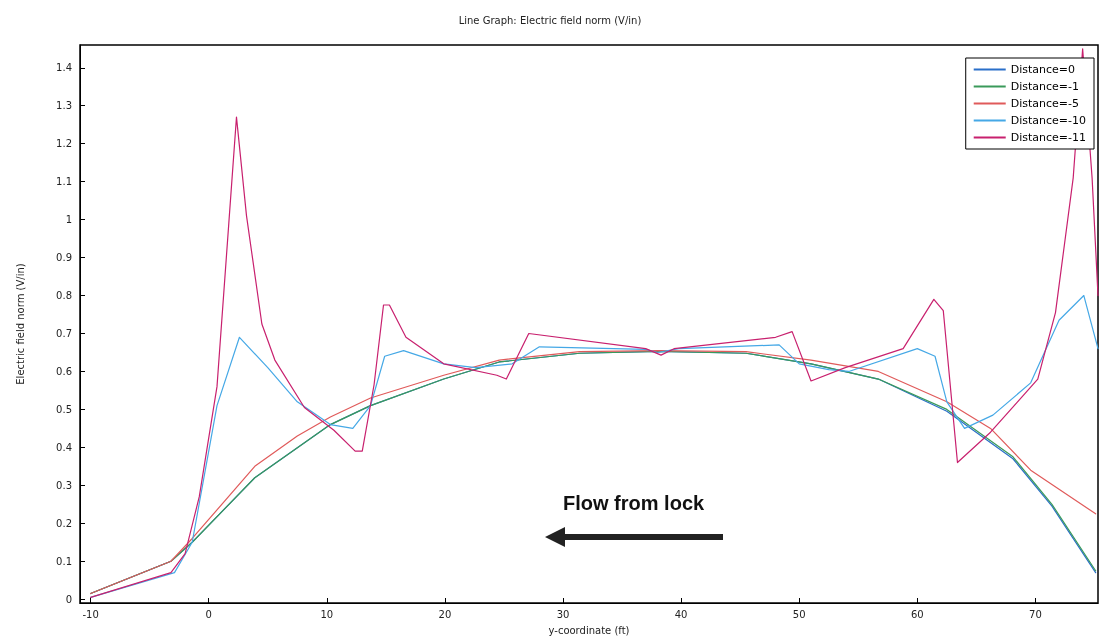 This screenshot has width=1100, height=642. Describe the element at coordinates (64, 447) in the screenshot. I see `y-tick-label: 0.4` at that location.